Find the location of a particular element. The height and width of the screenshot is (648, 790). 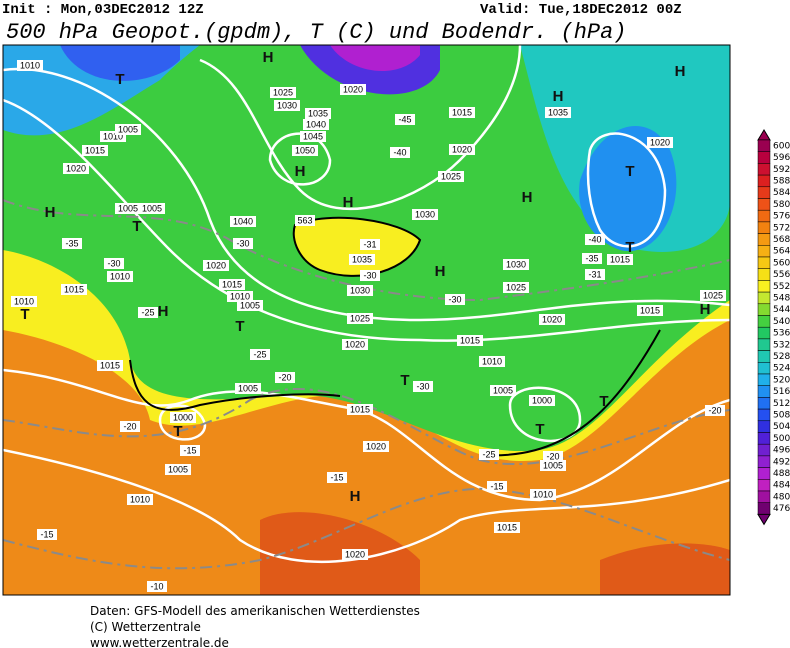

colorbar-arrow is located at coordinates (764, 519).